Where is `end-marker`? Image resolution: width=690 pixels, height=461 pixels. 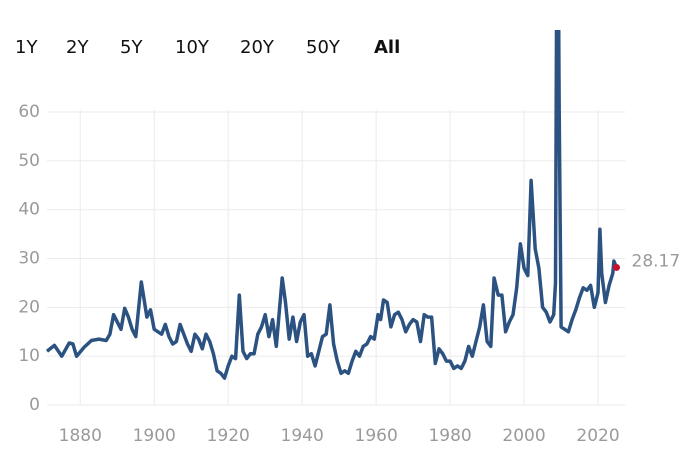 end-marker is located at coordinates (617, 267).